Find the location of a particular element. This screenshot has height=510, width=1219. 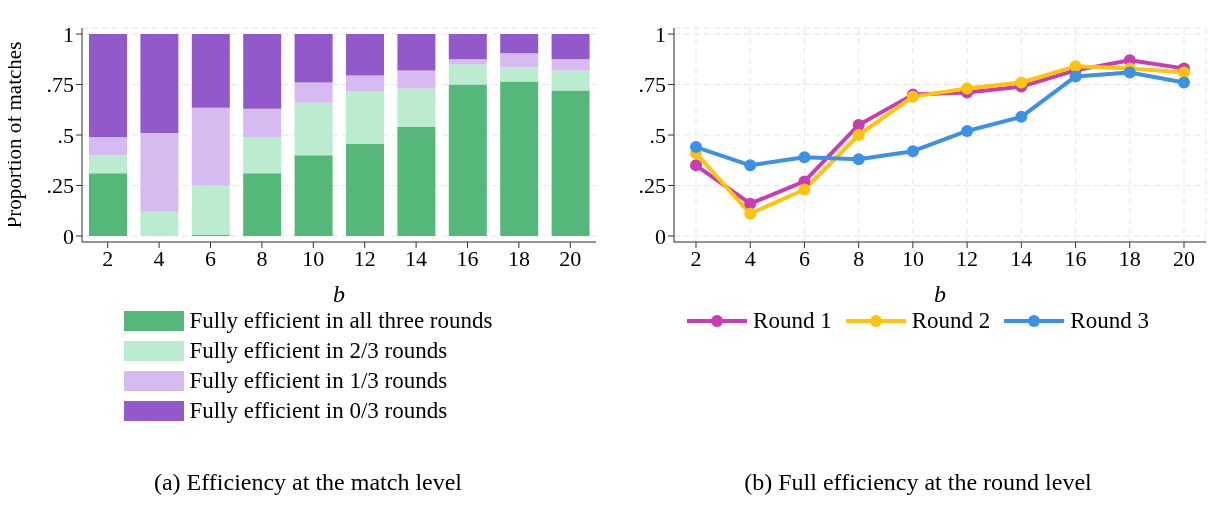

legend-label: Fully efficient in 0/3 rounds is located at coordinates (318, 411).